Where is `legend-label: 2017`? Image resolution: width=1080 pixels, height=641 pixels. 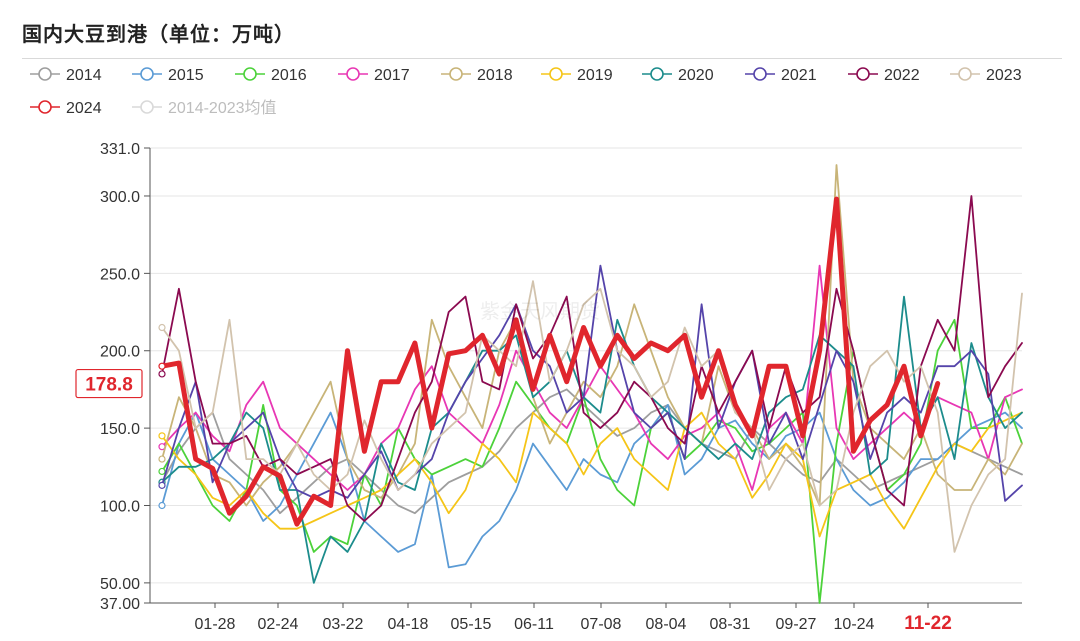 legend-label: 2017 is located at coordinates (392, 75).